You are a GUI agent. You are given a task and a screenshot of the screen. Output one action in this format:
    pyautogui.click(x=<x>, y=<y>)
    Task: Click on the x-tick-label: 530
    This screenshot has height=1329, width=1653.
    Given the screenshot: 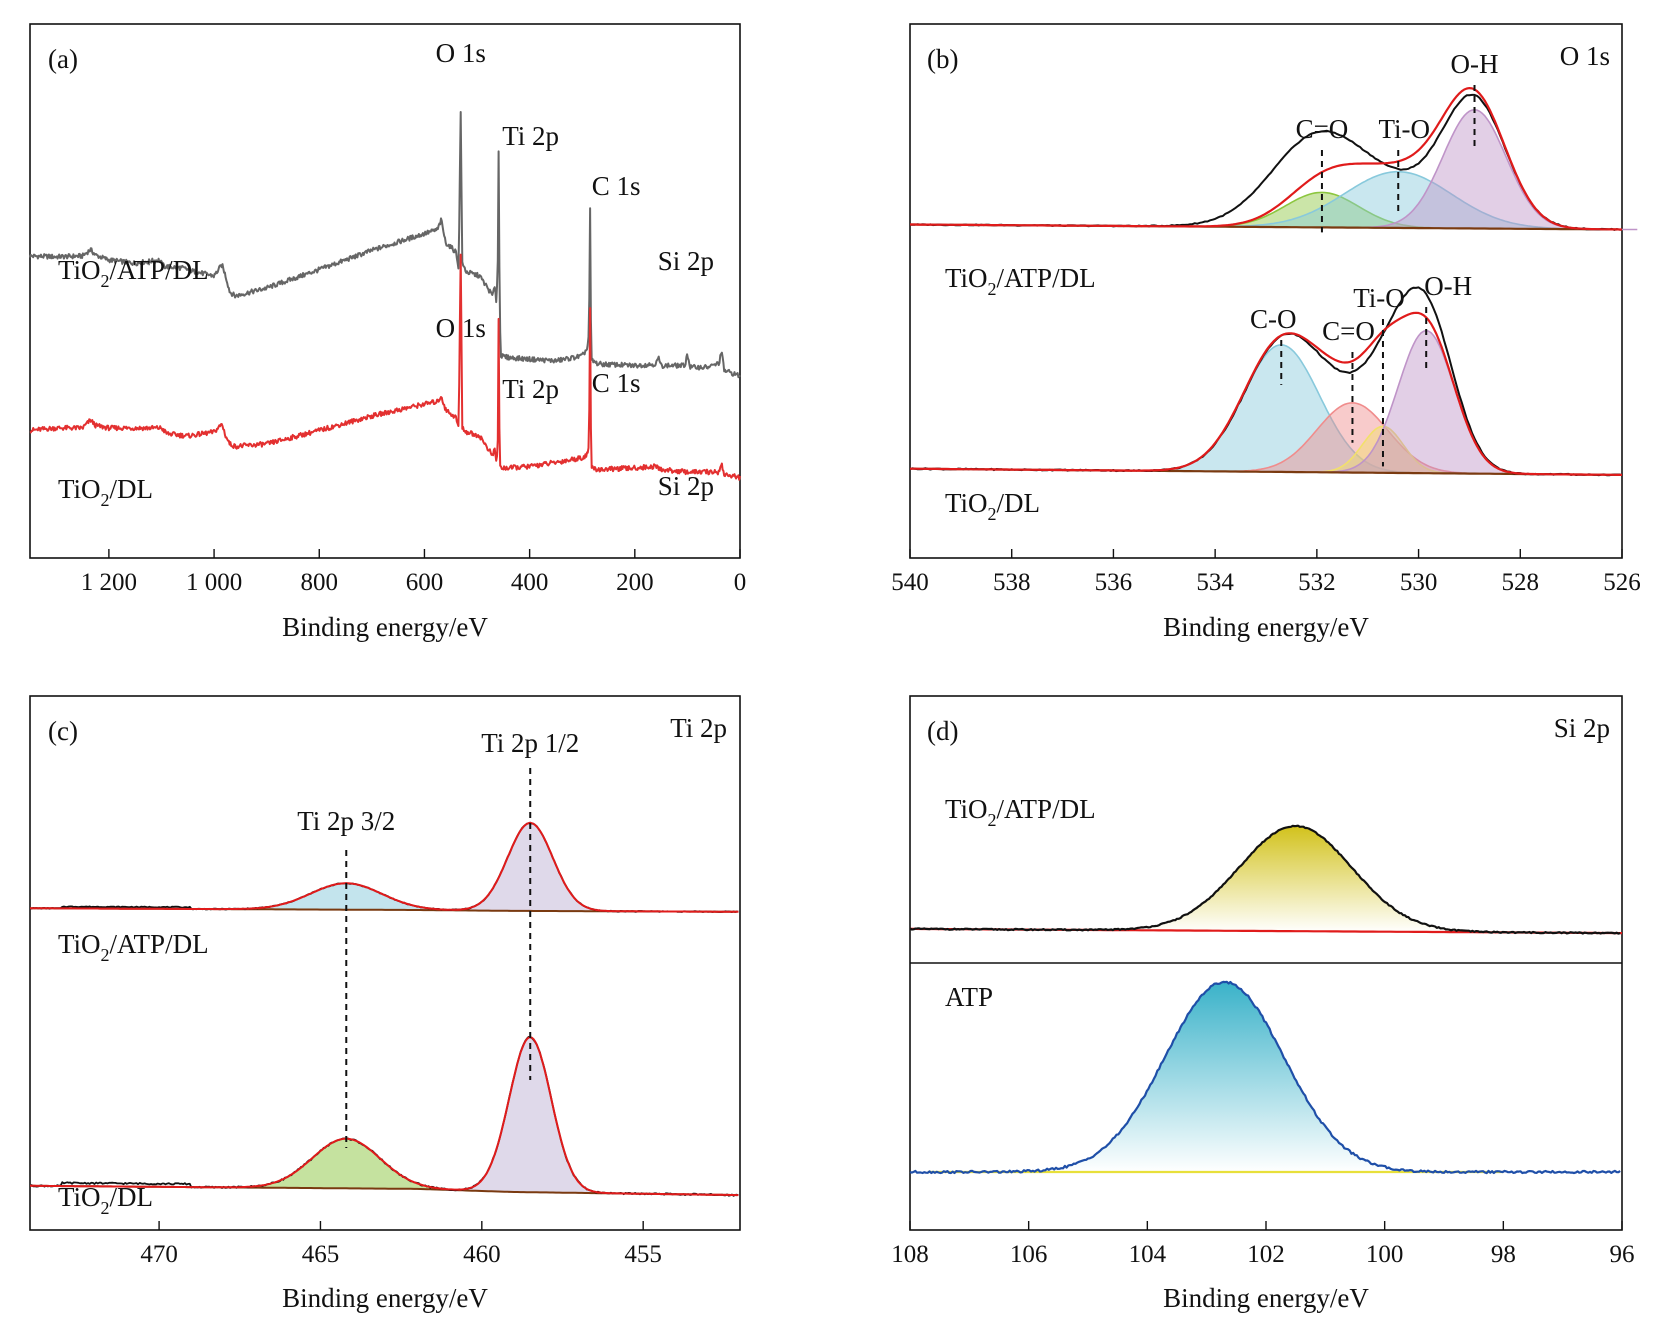 What is the action you would take?
    pyautogui.click(x=1419, y=582)
    